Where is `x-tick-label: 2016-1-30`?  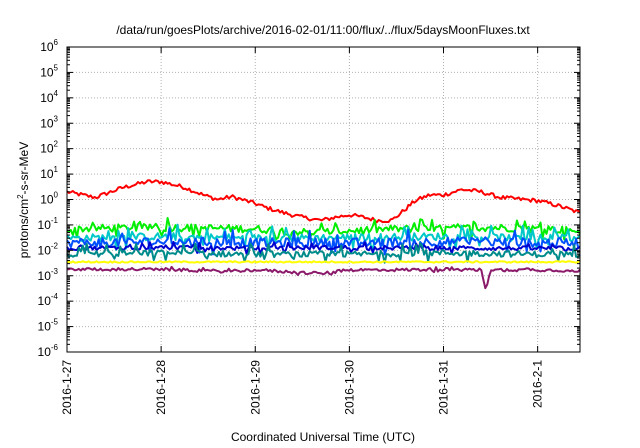 x-tick-label: 2016-1-30 is located at coordinates (349, 387).